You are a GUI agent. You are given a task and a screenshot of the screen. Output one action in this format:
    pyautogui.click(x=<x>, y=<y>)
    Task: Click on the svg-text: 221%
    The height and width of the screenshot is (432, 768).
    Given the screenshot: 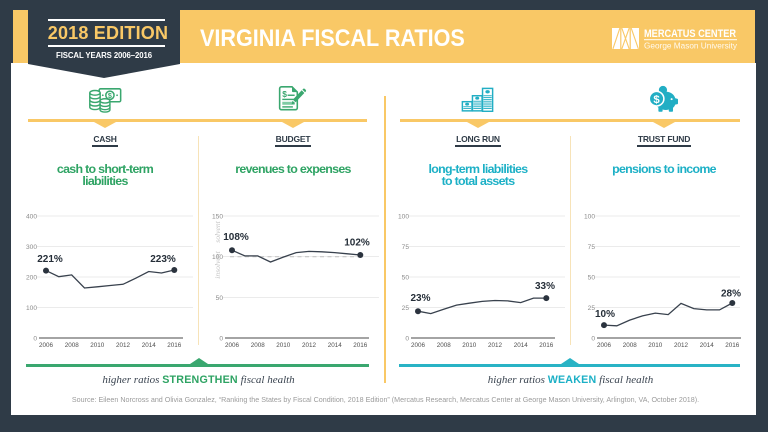 What is the action you would take?
    pyautogui.click(x=50, y=259)
    